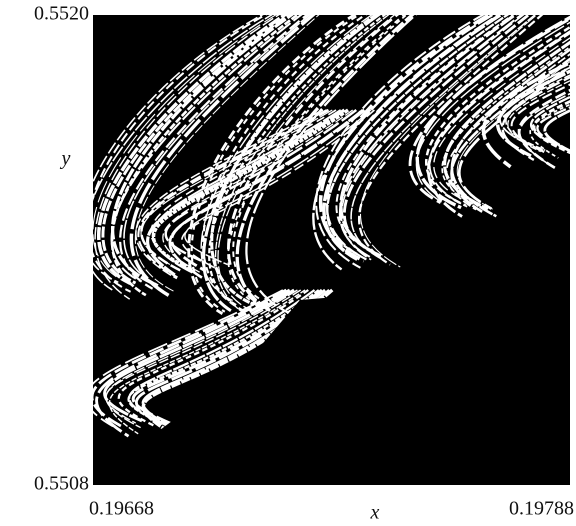 This screenshot has height=526, width=576. Describe the element at coordinates (541, 509) in the screenshot. I see `x-tick-label: 0.19788` at that location.